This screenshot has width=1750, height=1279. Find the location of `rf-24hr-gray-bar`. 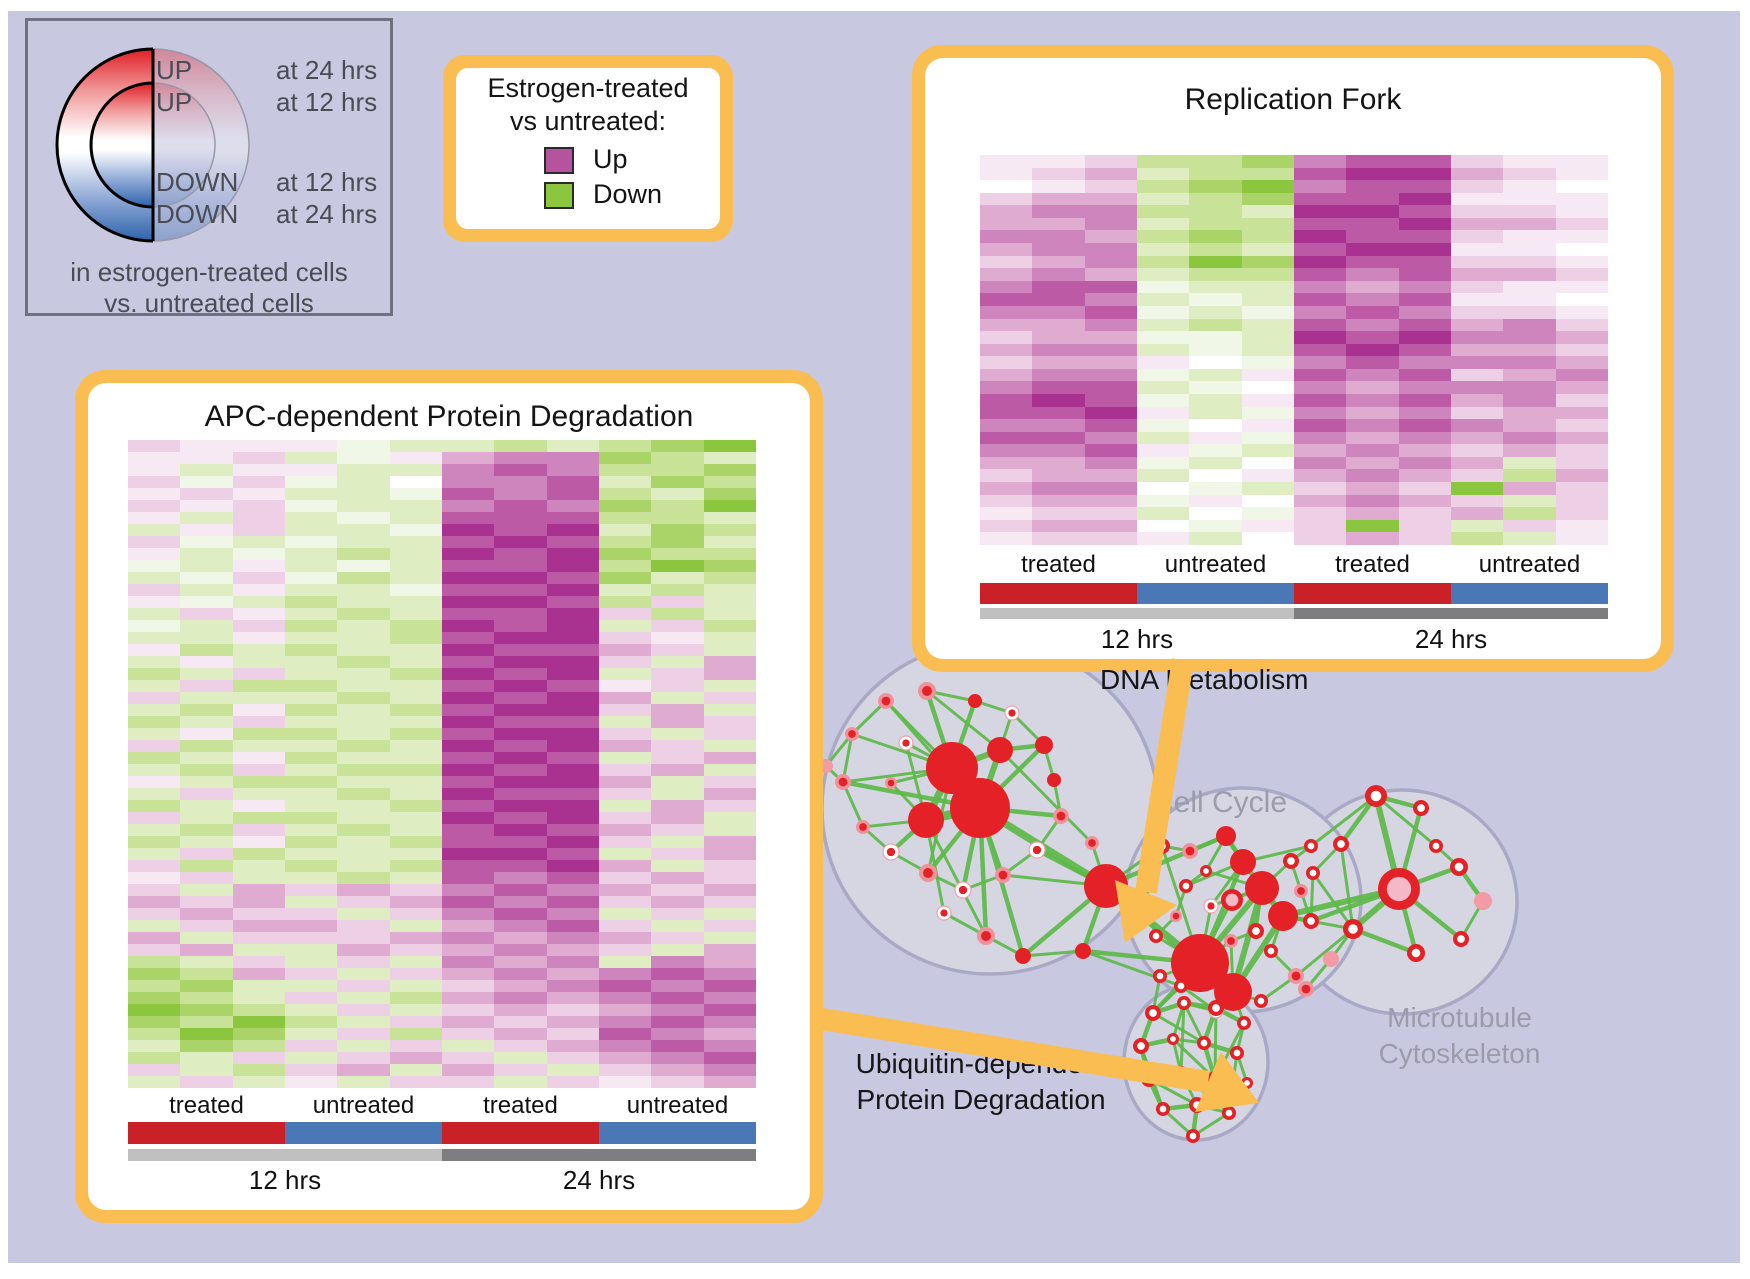

rf-24hr-gray-bar is located at coordinates (1451, 613).